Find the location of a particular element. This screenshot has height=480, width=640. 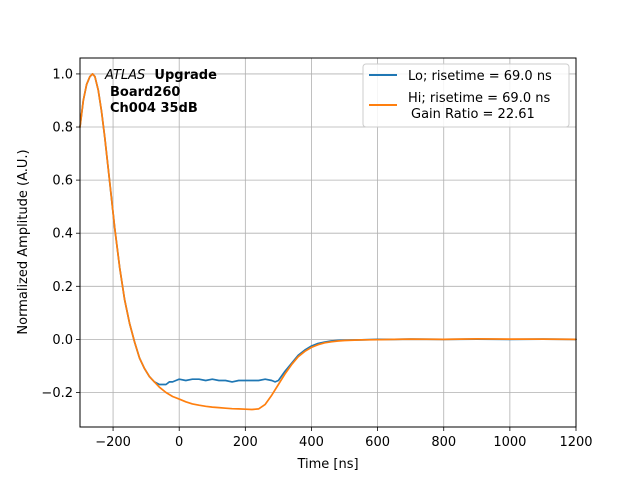

y-tick-label: 0.8 is located at coordinates (62, 128).